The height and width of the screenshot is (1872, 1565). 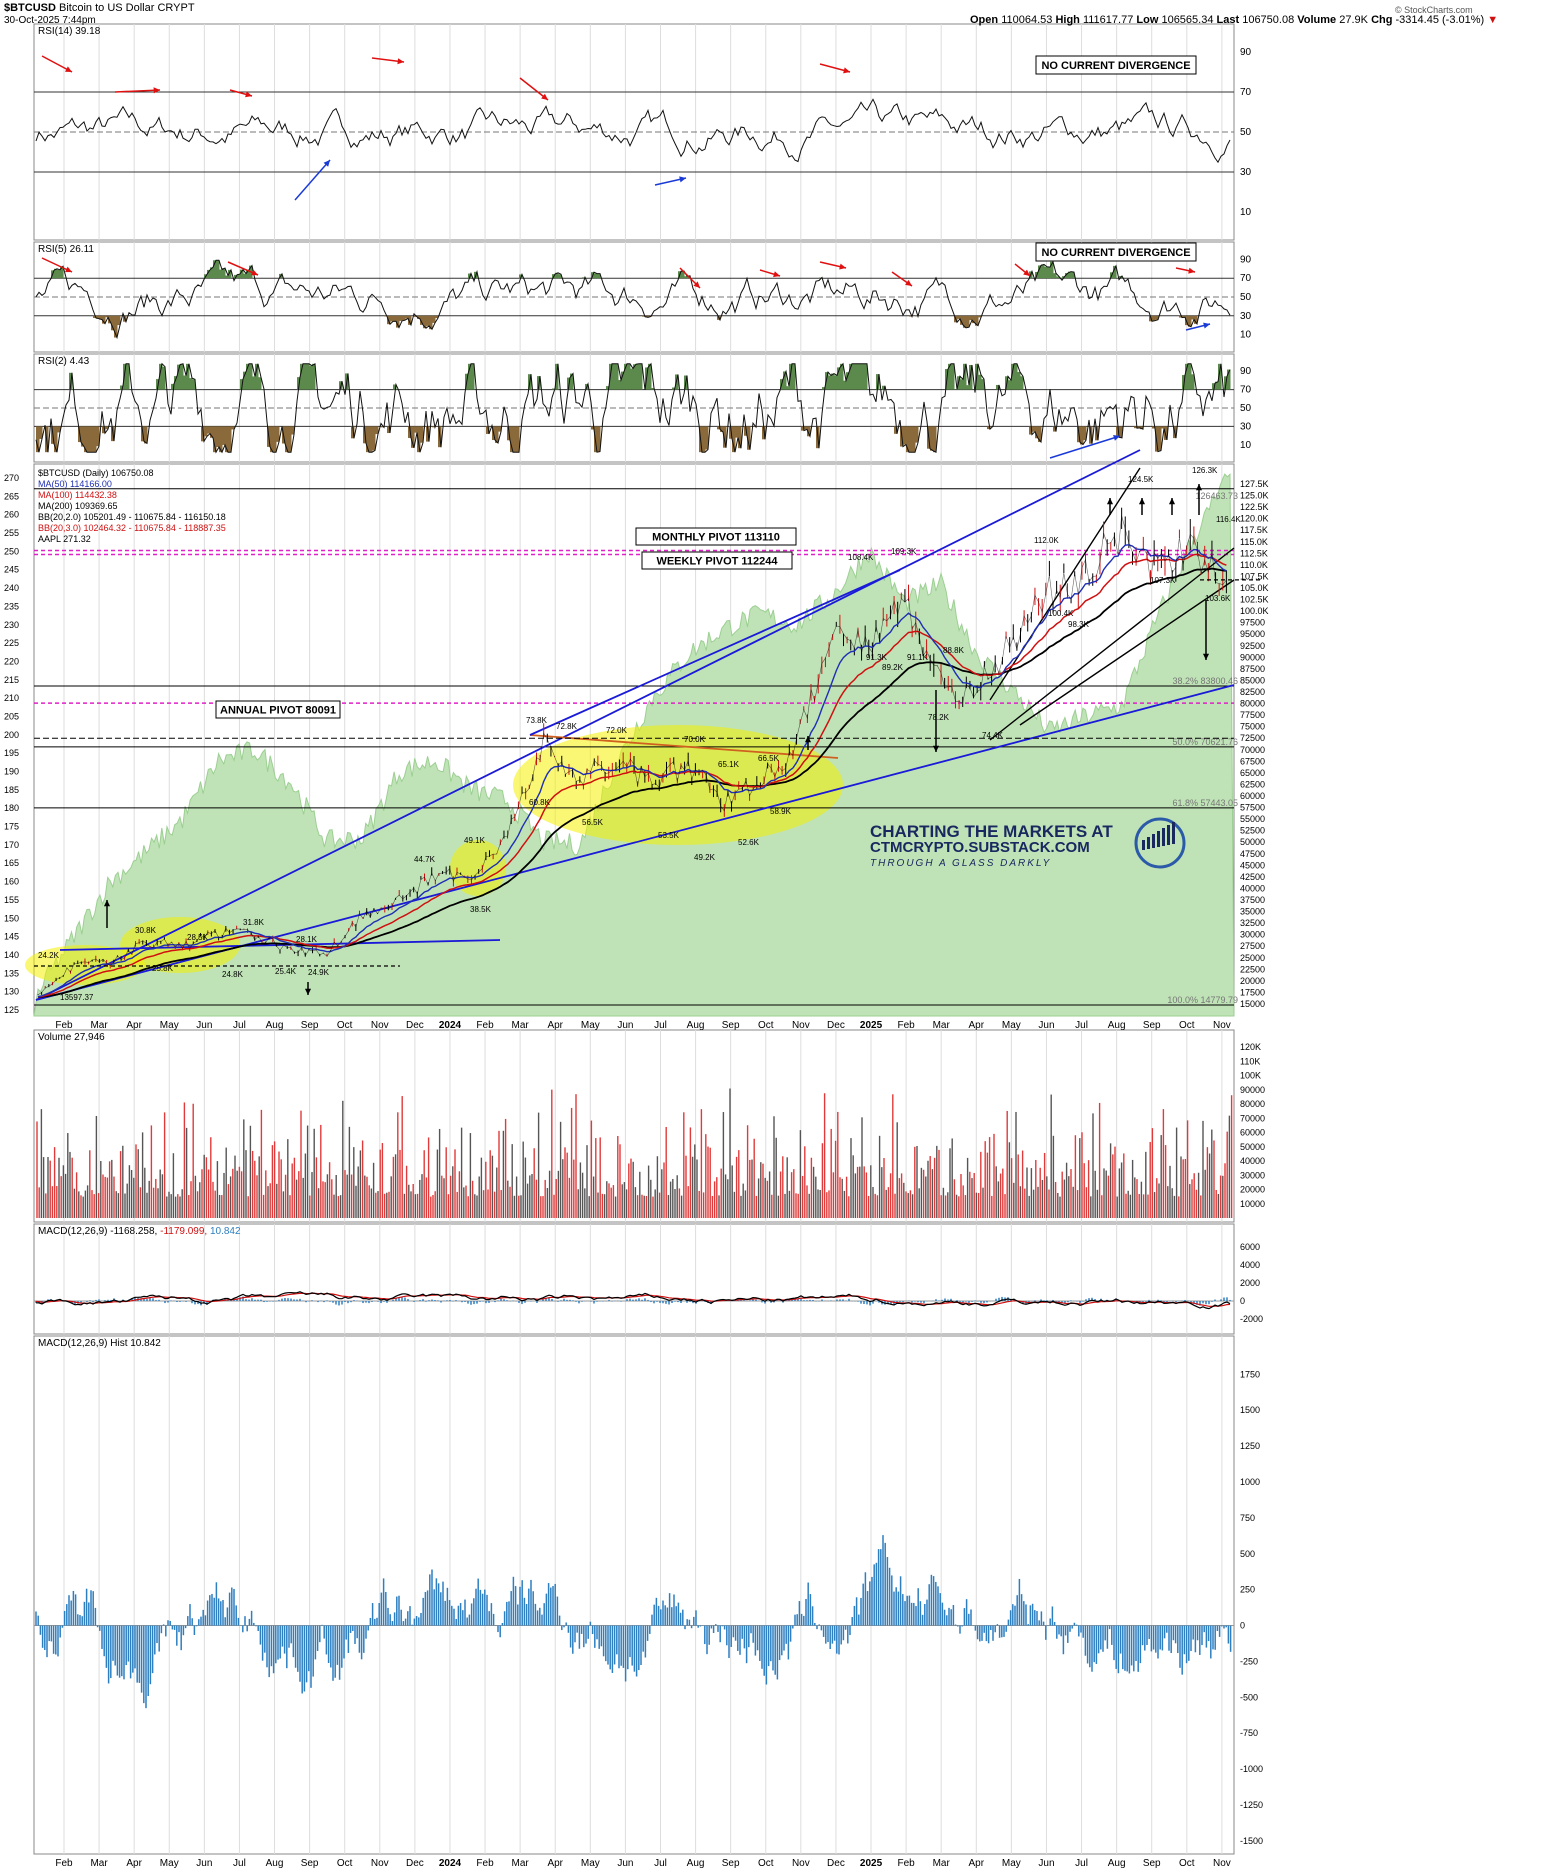 What do you see at coordinates (1493, 20) in the screenshot?
I see `down-arrow-icon: ▼` at bounding box center [1493, 20].